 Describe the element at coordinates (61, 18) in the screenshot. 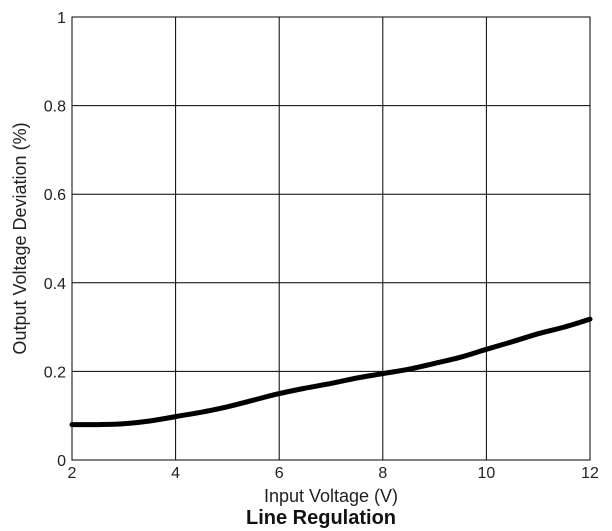

I see `y-tick-label: 1` at that location.